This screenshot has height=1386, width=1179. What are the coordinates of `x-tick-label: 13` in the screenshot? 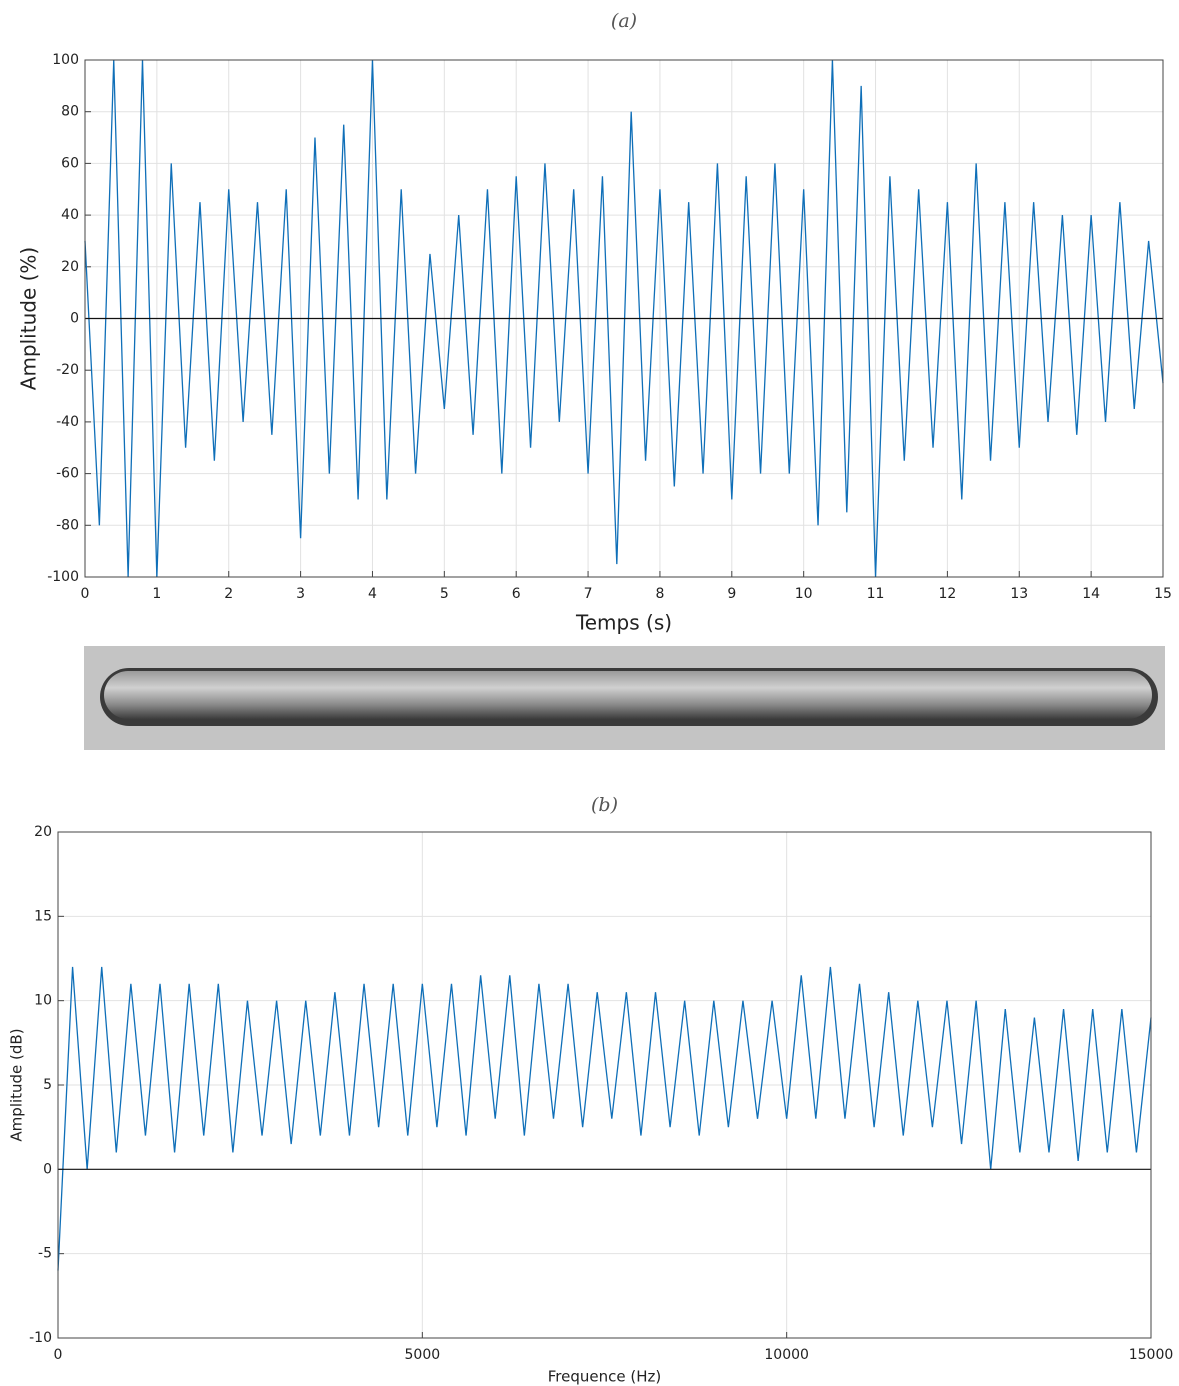 It's located at (1019, 594).